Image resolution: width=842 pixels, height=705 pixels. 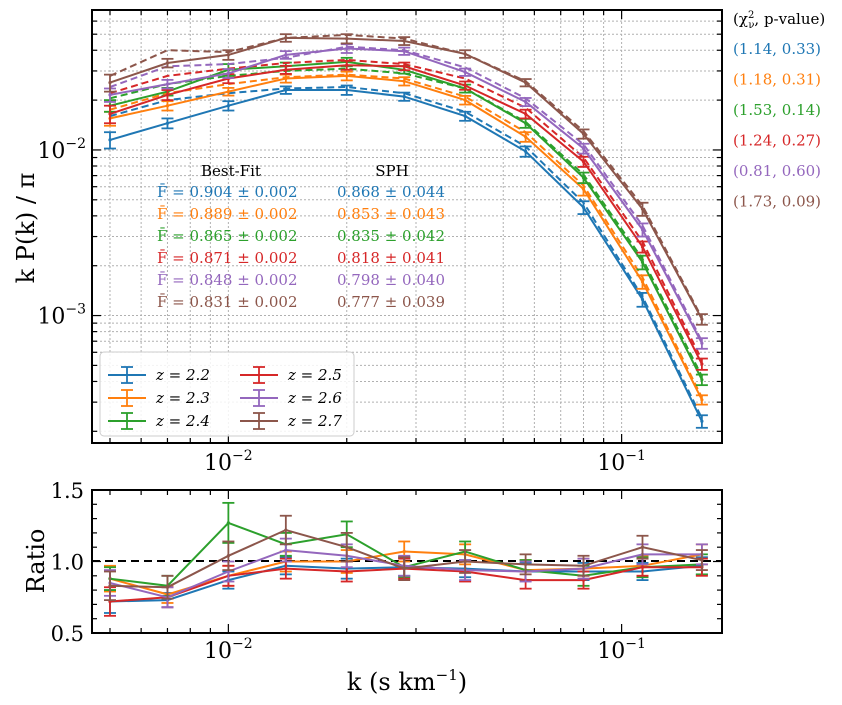 What do you see at coordinates (182, 398) in the screenshot?
I see `legend-label: z = 2.3` at bounding box center [182, 398].